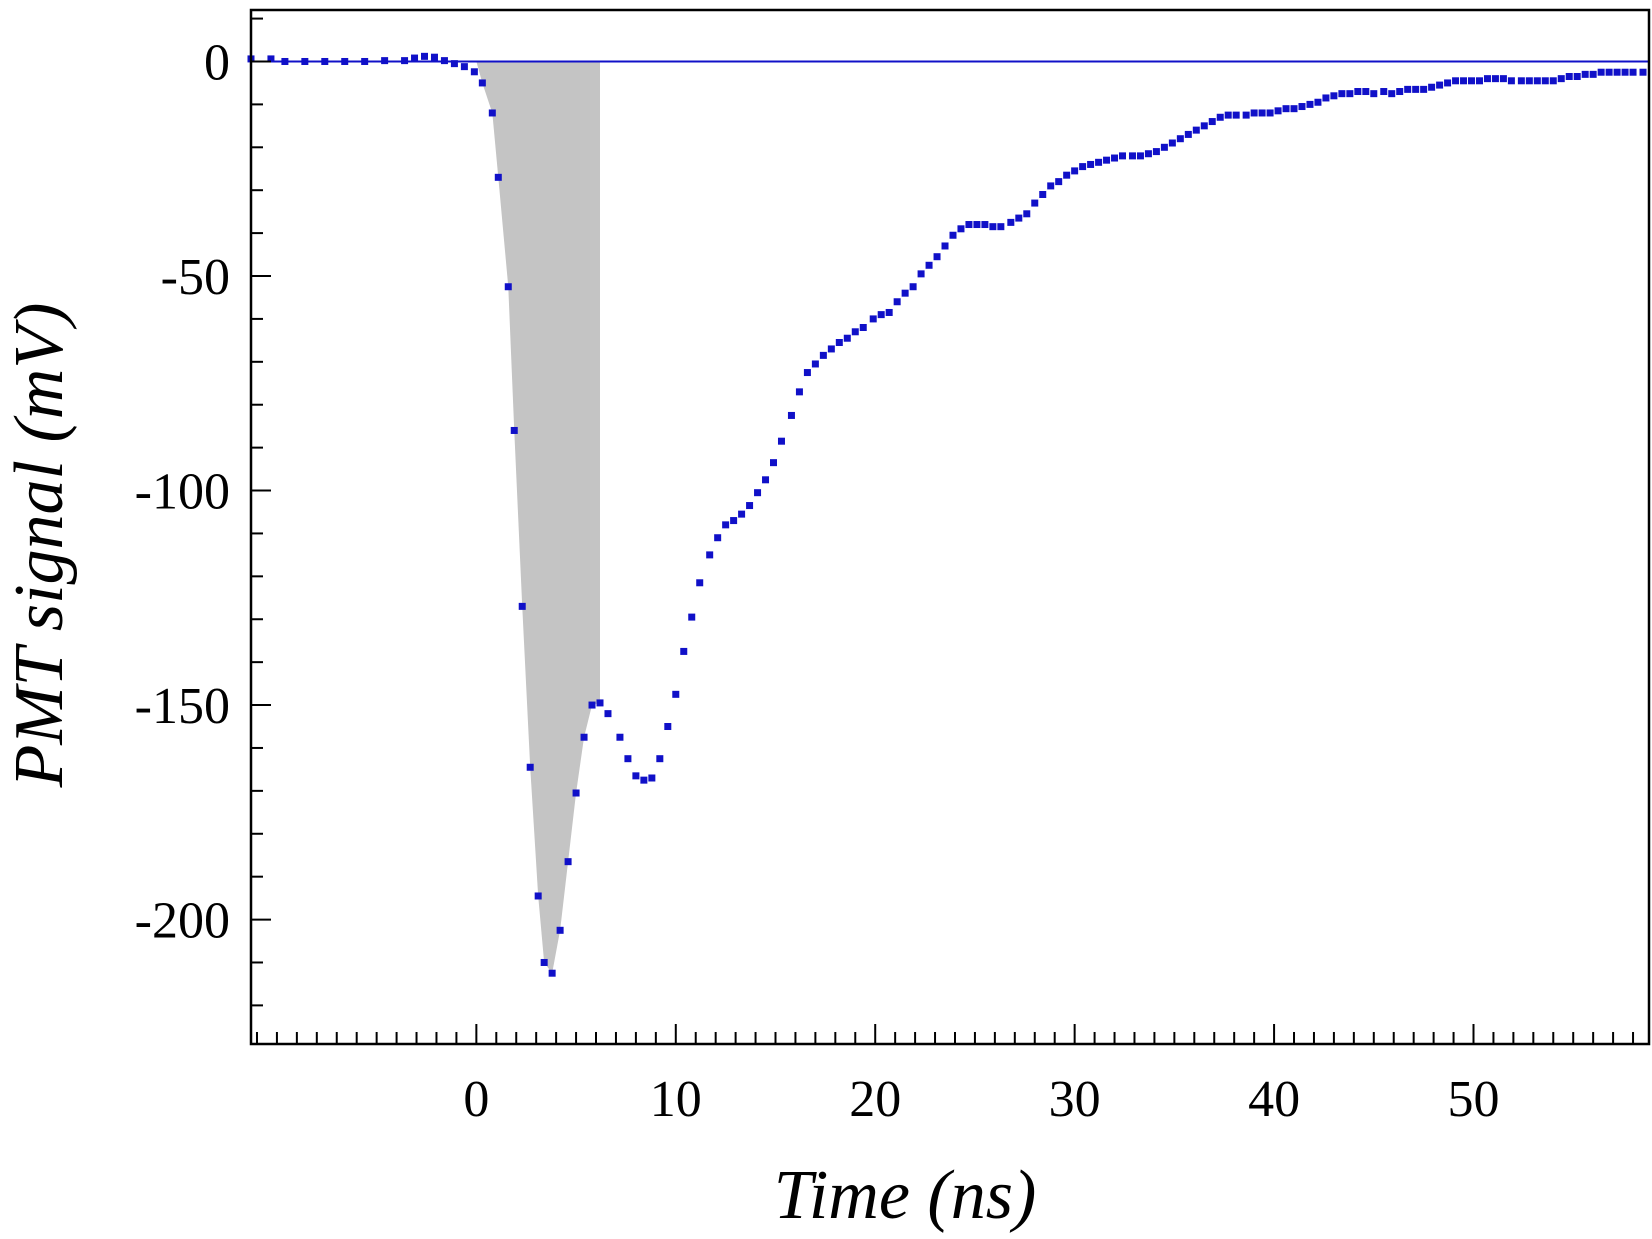 This screenshot has width=1652, height=1239. Describe the element at coordinates (195, 277) in the screenshot. I see `y-tick-label: -50` at that location.